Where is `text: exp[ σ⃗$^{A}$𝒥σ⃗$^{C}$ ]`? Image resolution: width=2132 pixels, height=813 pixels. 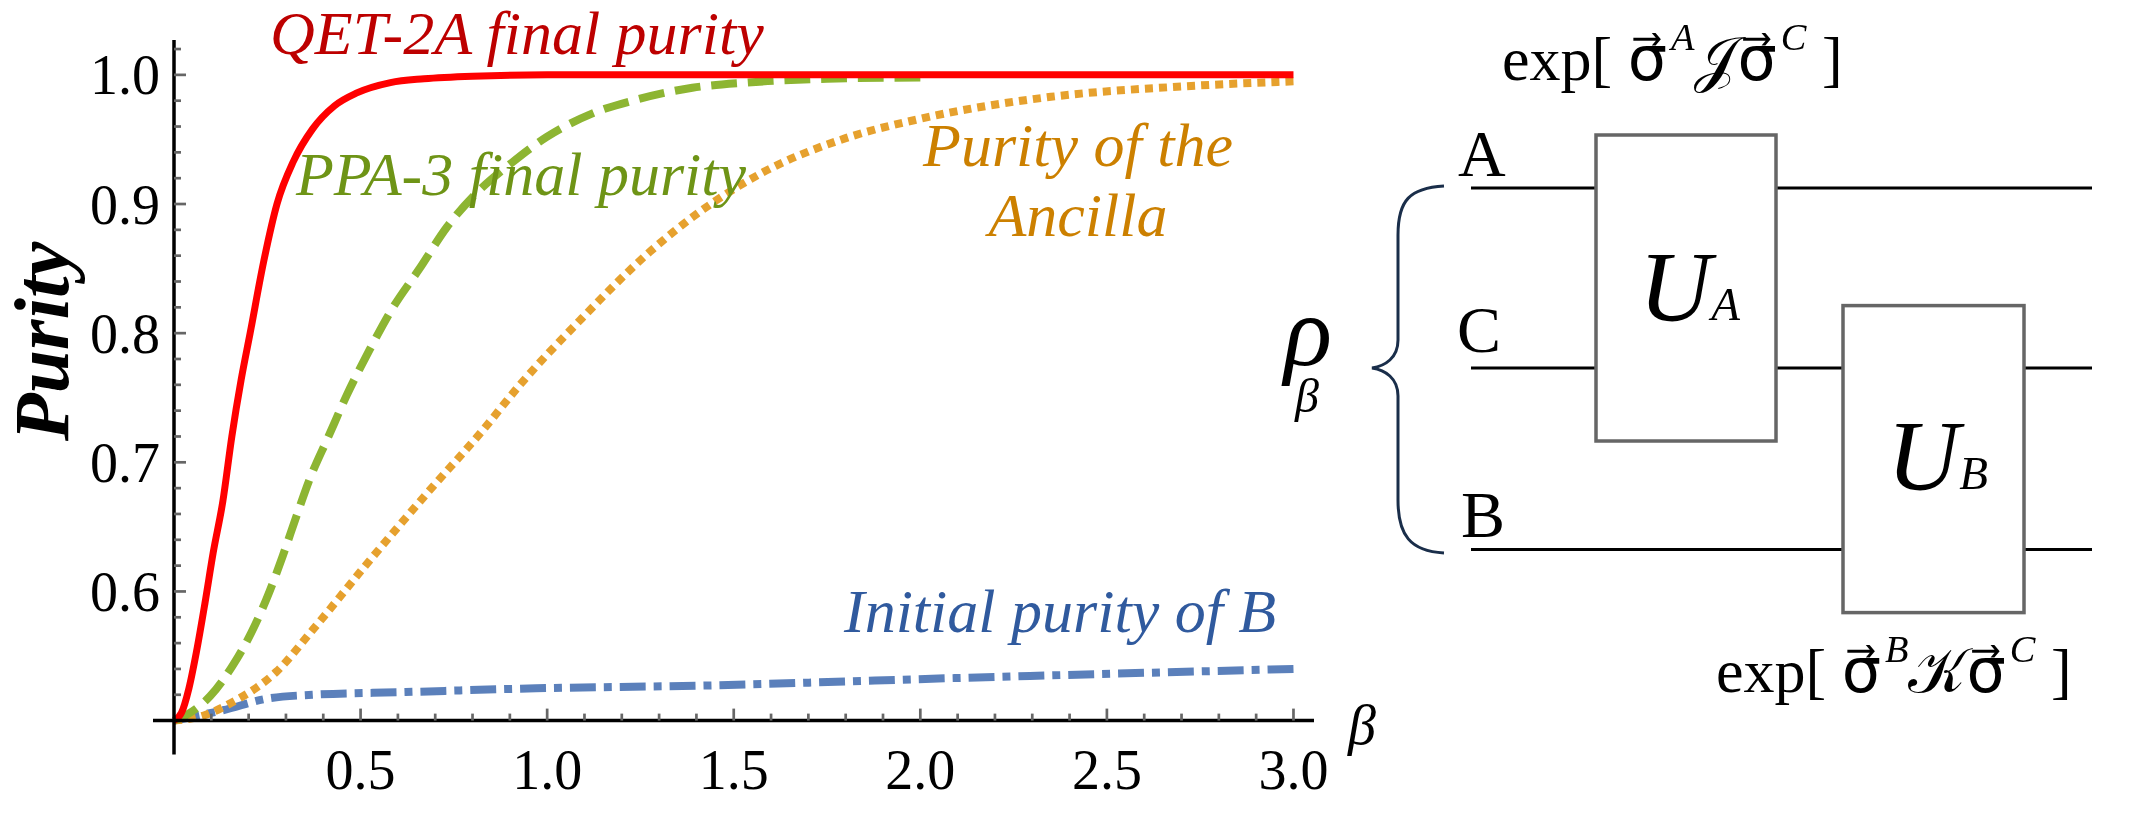 text: exp[ σ⃗$^{A}$𝒥σ⃗$^{C}$ ] is located at coordinates (1672, 54).